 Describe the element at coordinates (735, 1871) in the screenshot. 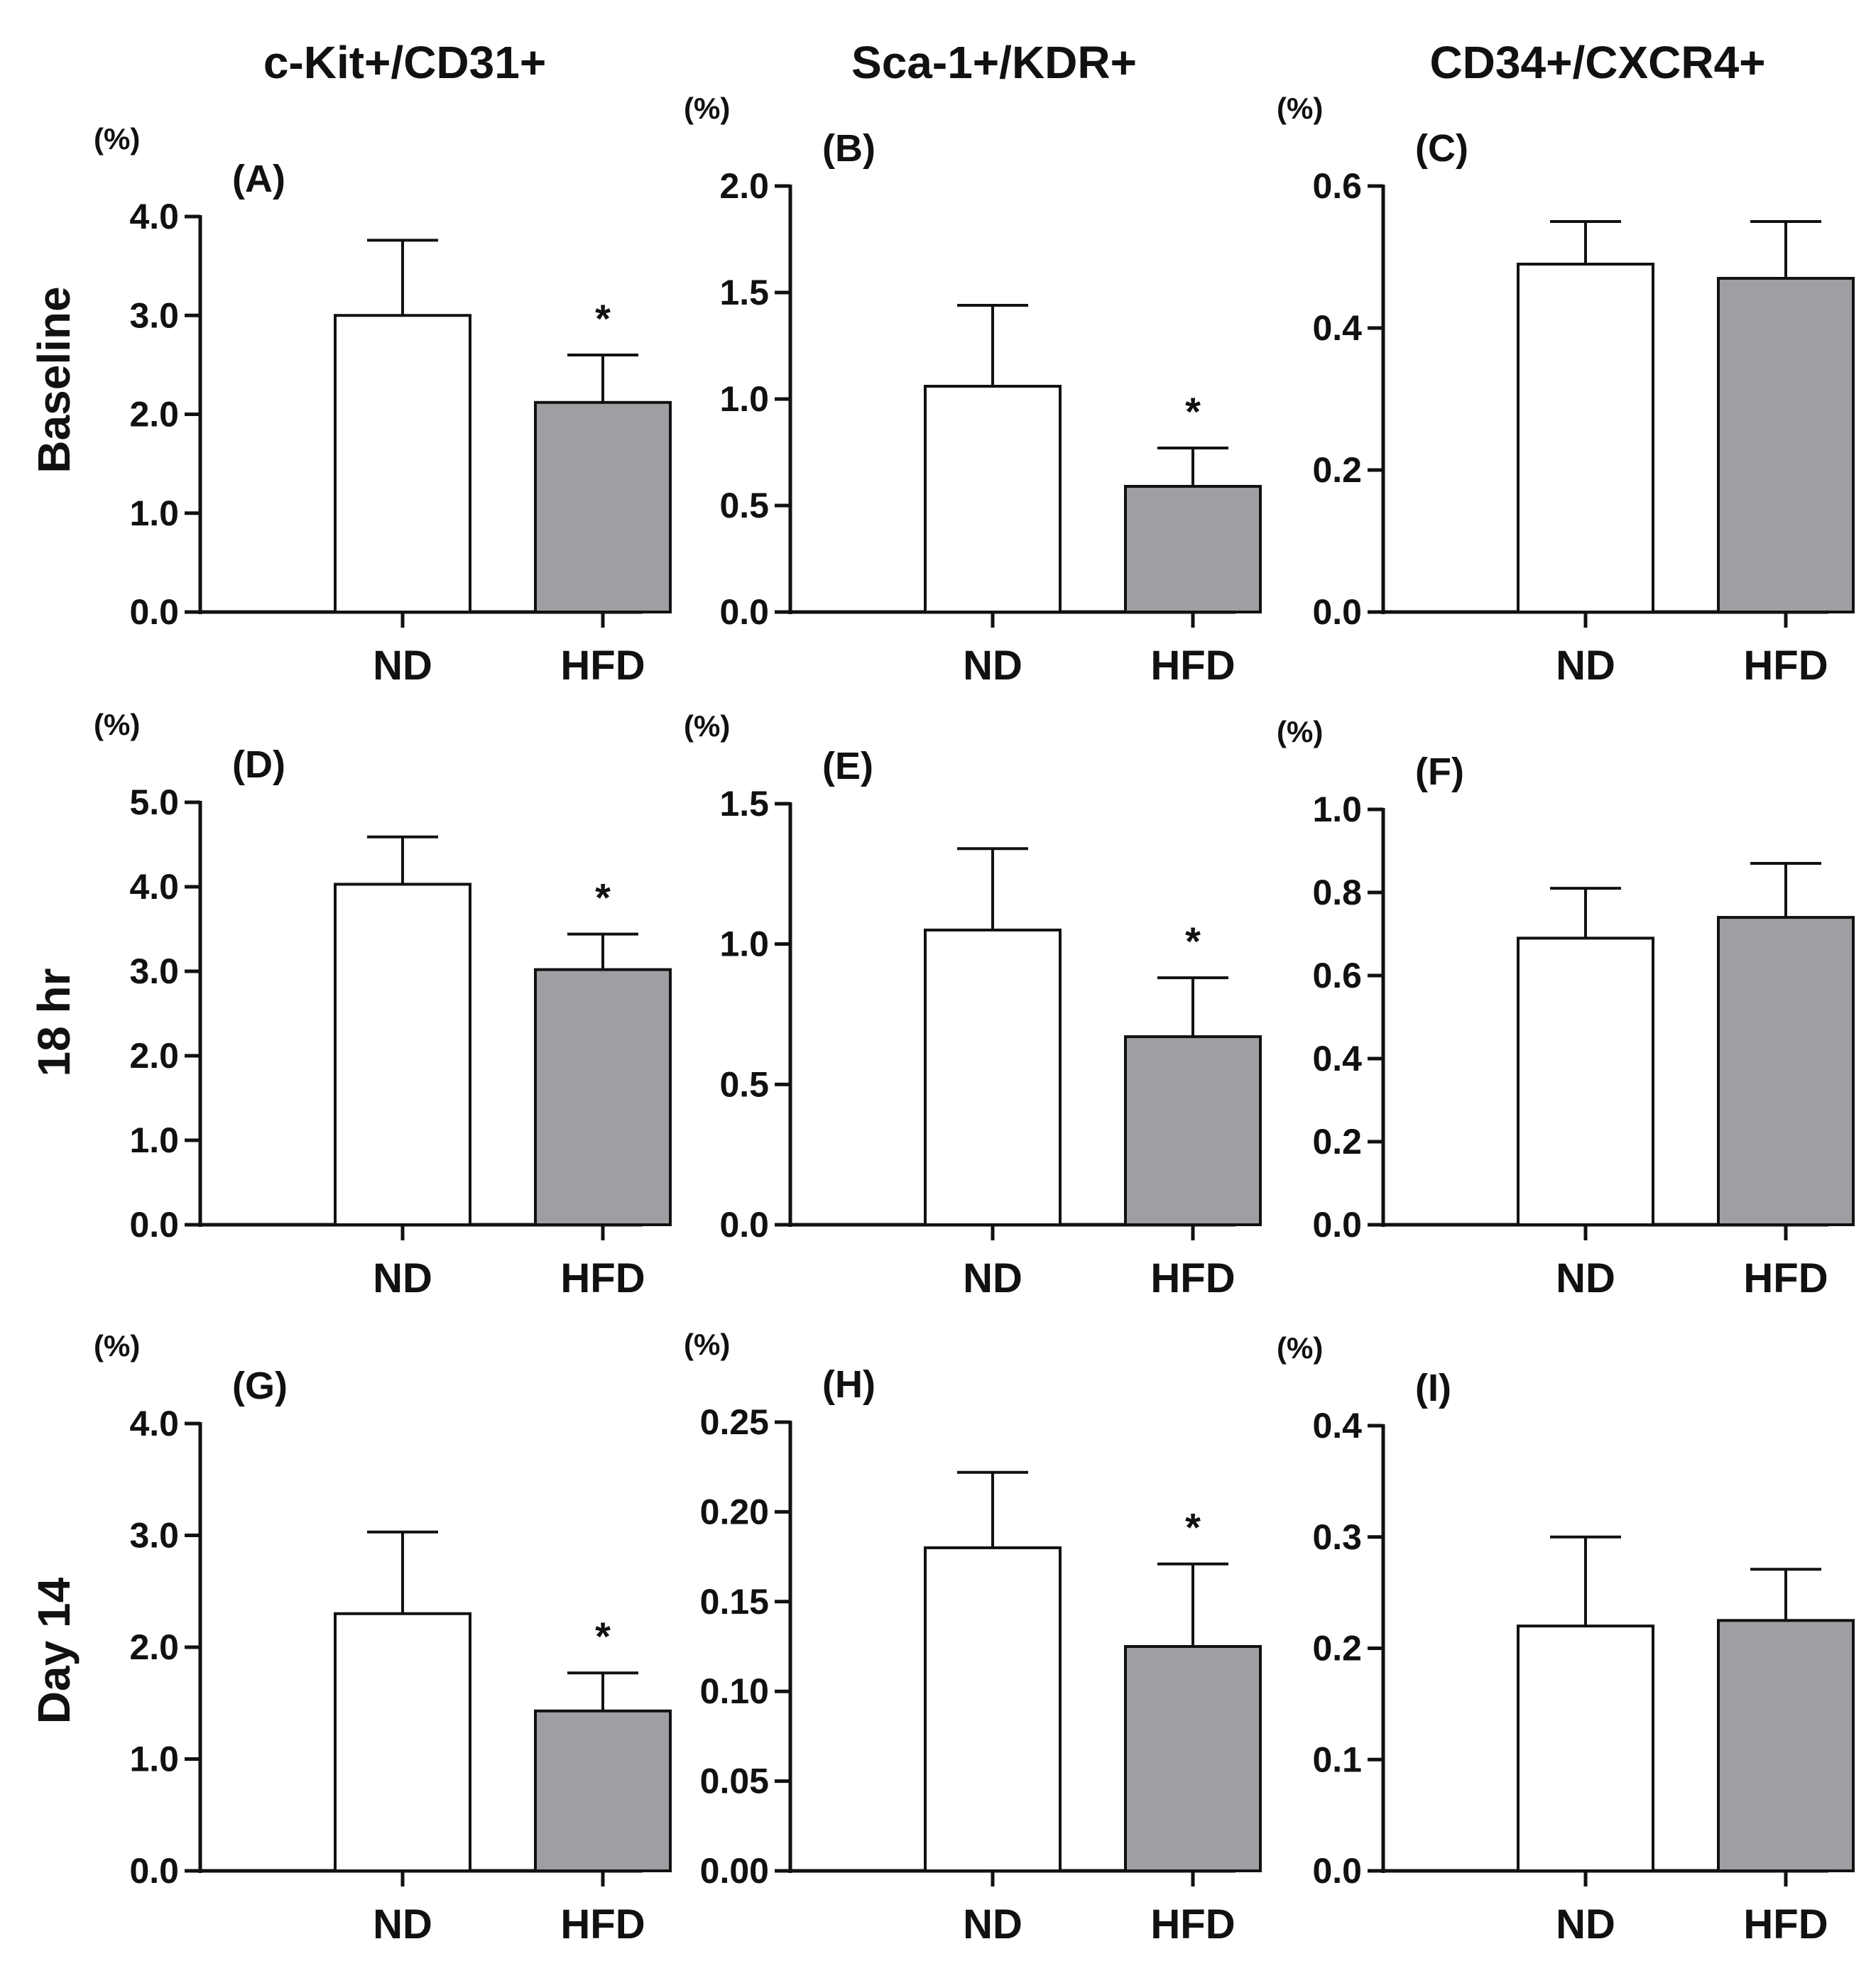

I see `y-tick-label: 0.00` at that location.